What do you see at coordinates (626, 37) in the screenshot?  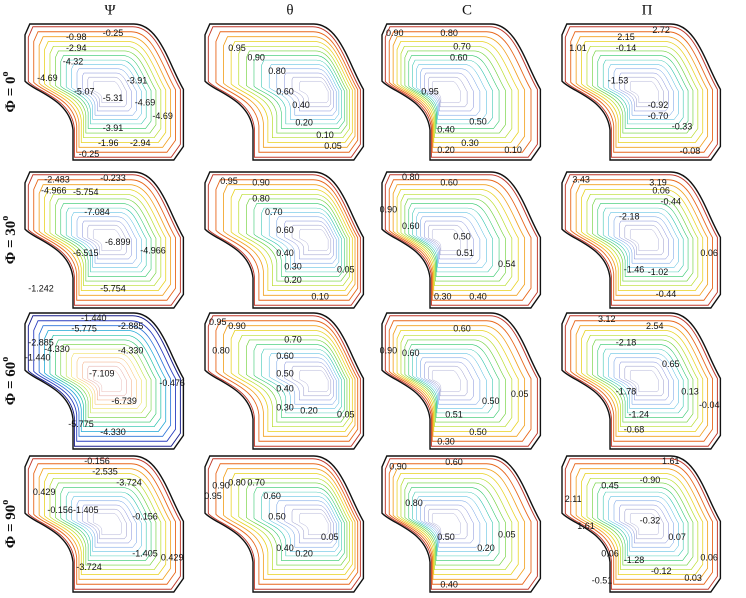 I see `contour-label: 2.15` at bounding box center [626, 37].